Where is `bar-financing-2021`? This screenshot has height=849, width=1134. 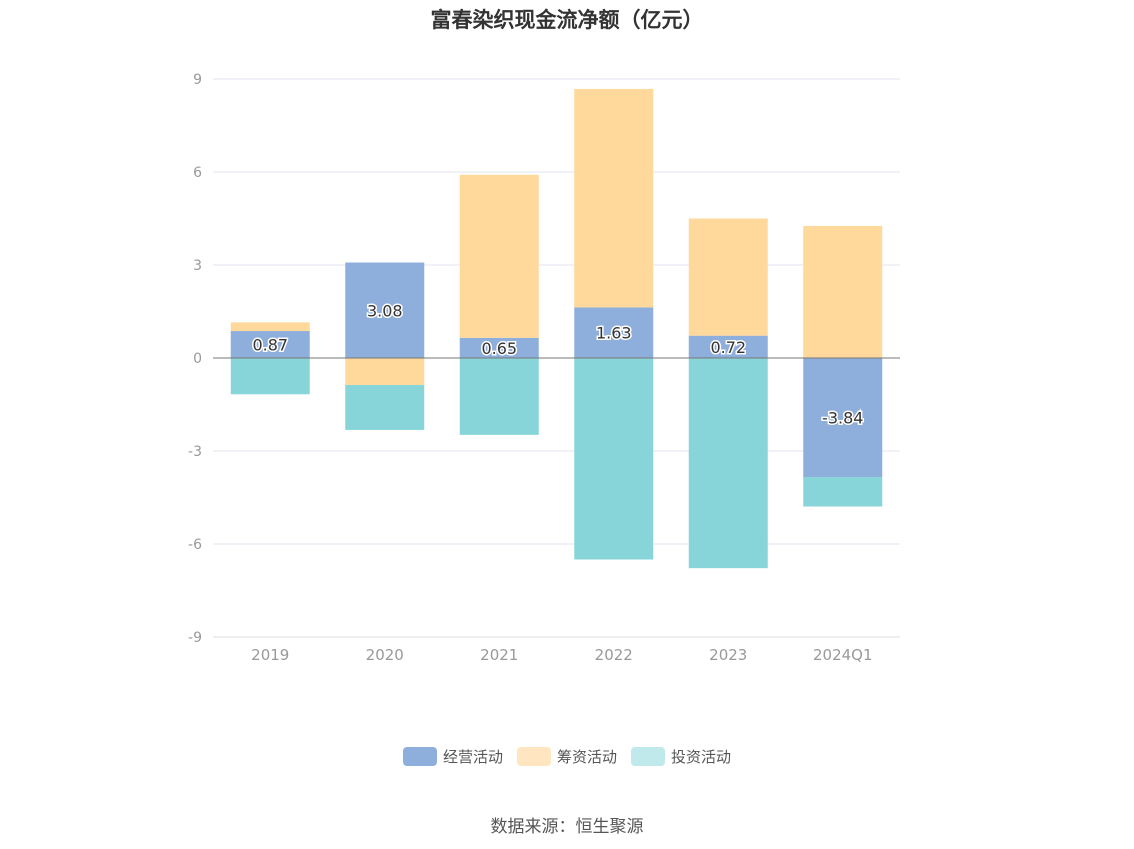
bar-financing-2021 is located at coordinates (499, 256).